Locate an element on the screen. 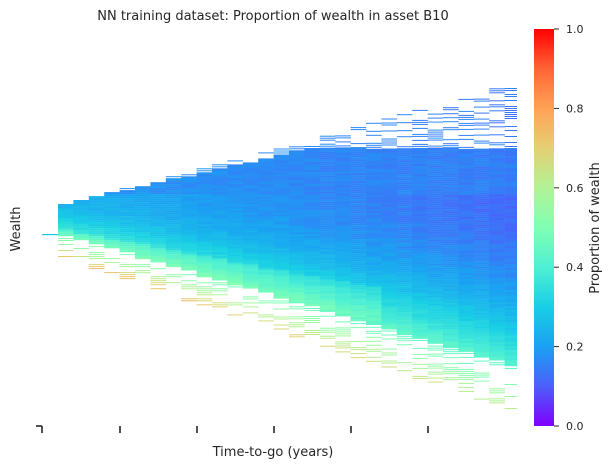  x-axis-label: Time-to-go (years) is located at coordinates (273, 452).